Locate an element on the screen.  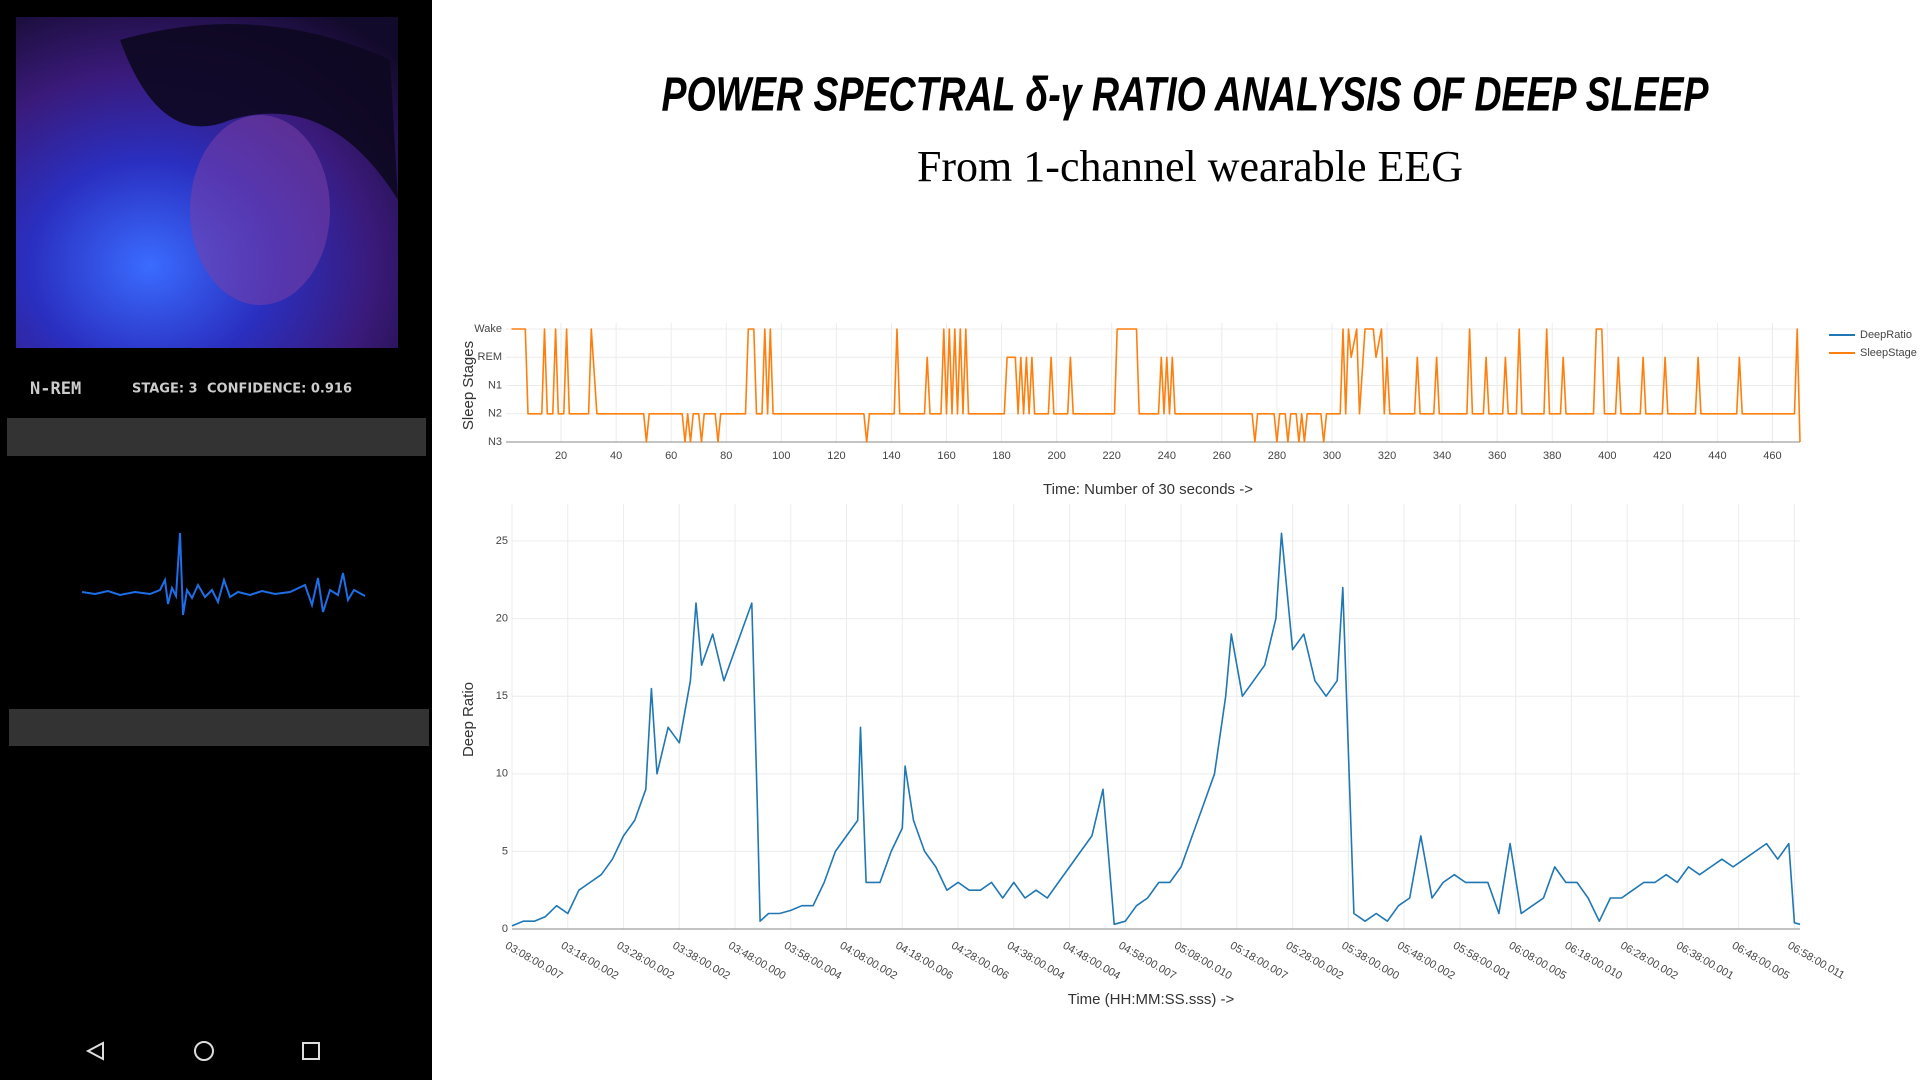
x-tick-label: 06:08:00.005 is located at coordinates (1538, 961).